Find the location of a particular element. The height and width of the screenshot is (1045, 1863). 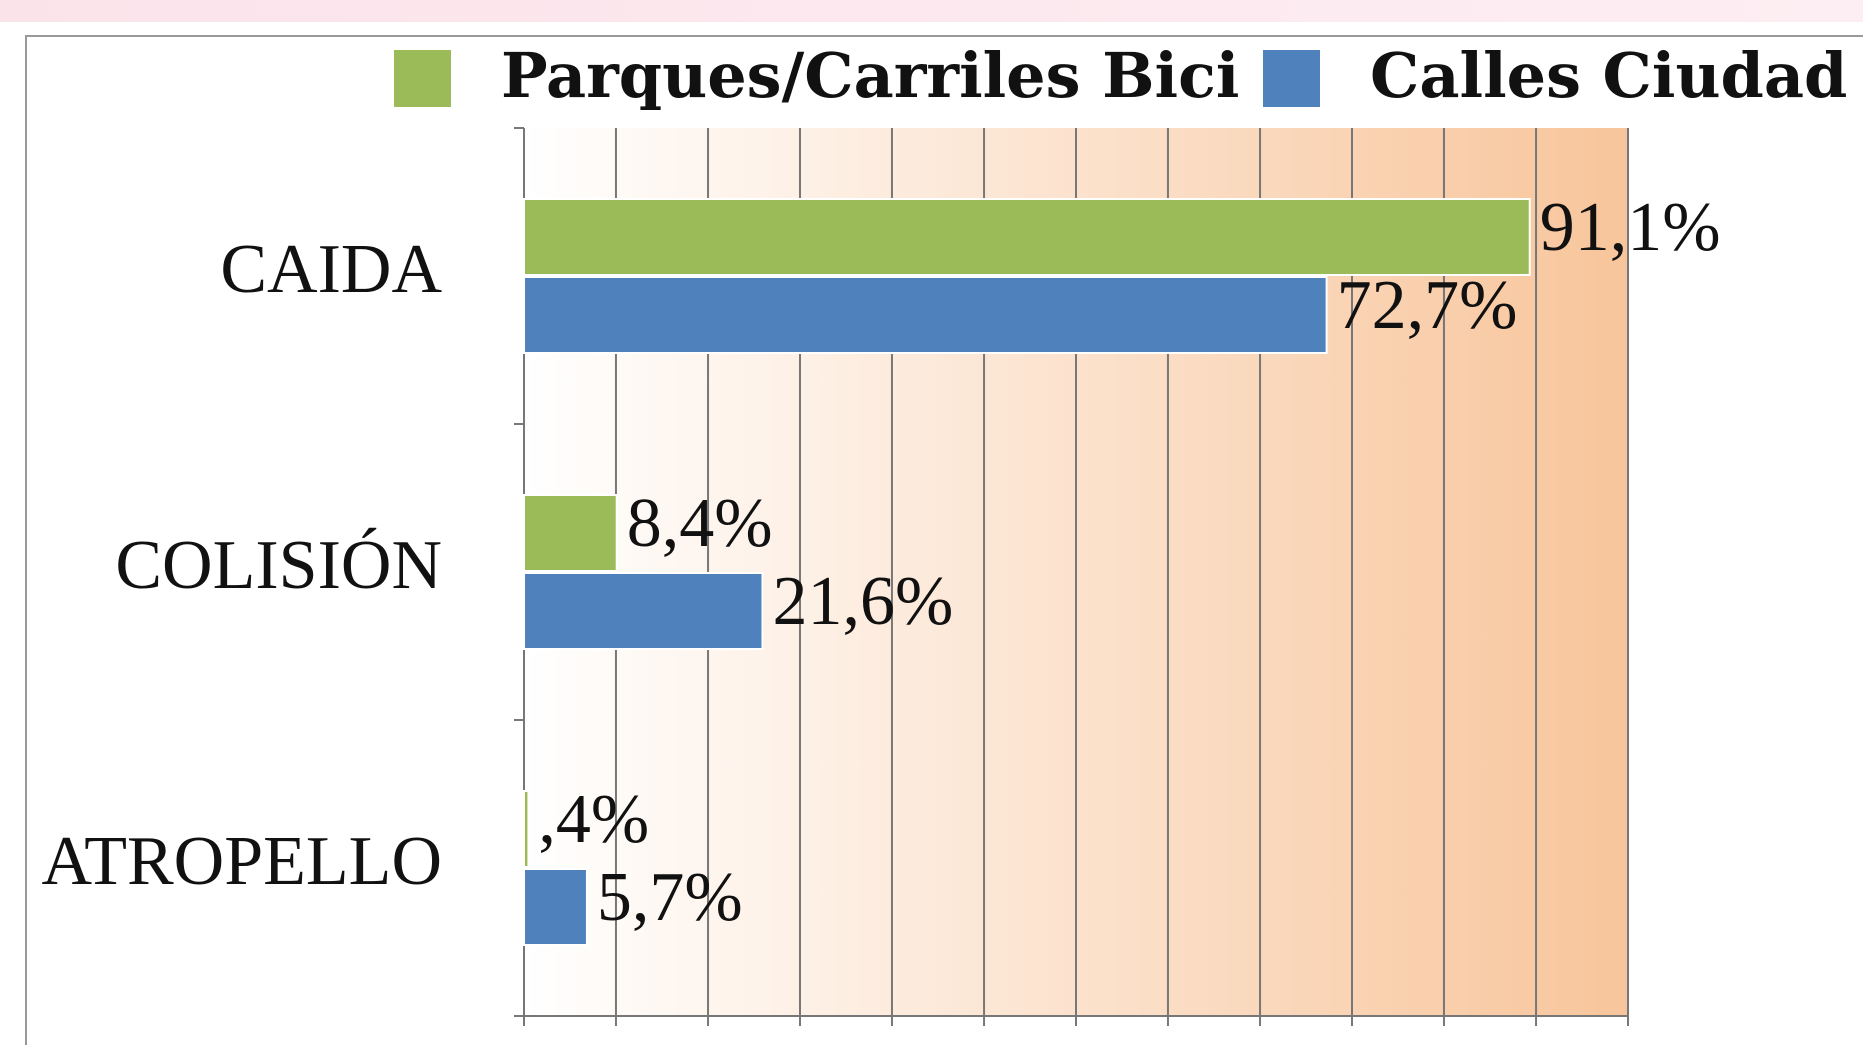

legend-label: Parques/Carriles Bici is located at coordinates (870, 75).